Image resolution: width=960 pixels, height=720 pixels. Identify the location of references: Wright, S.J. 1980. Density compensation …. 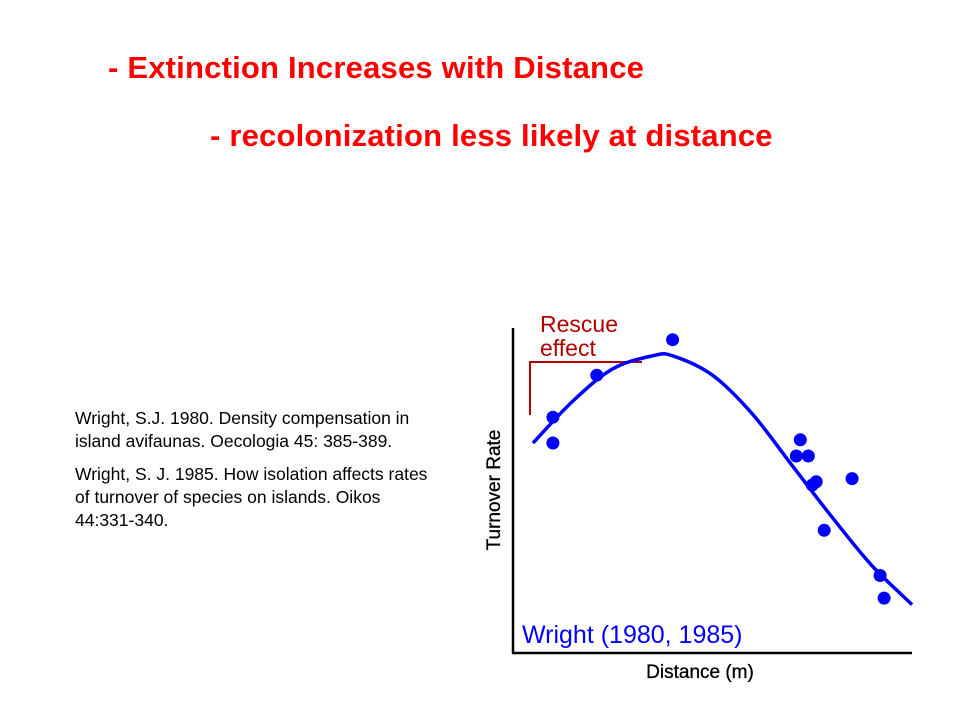
(252, 474).